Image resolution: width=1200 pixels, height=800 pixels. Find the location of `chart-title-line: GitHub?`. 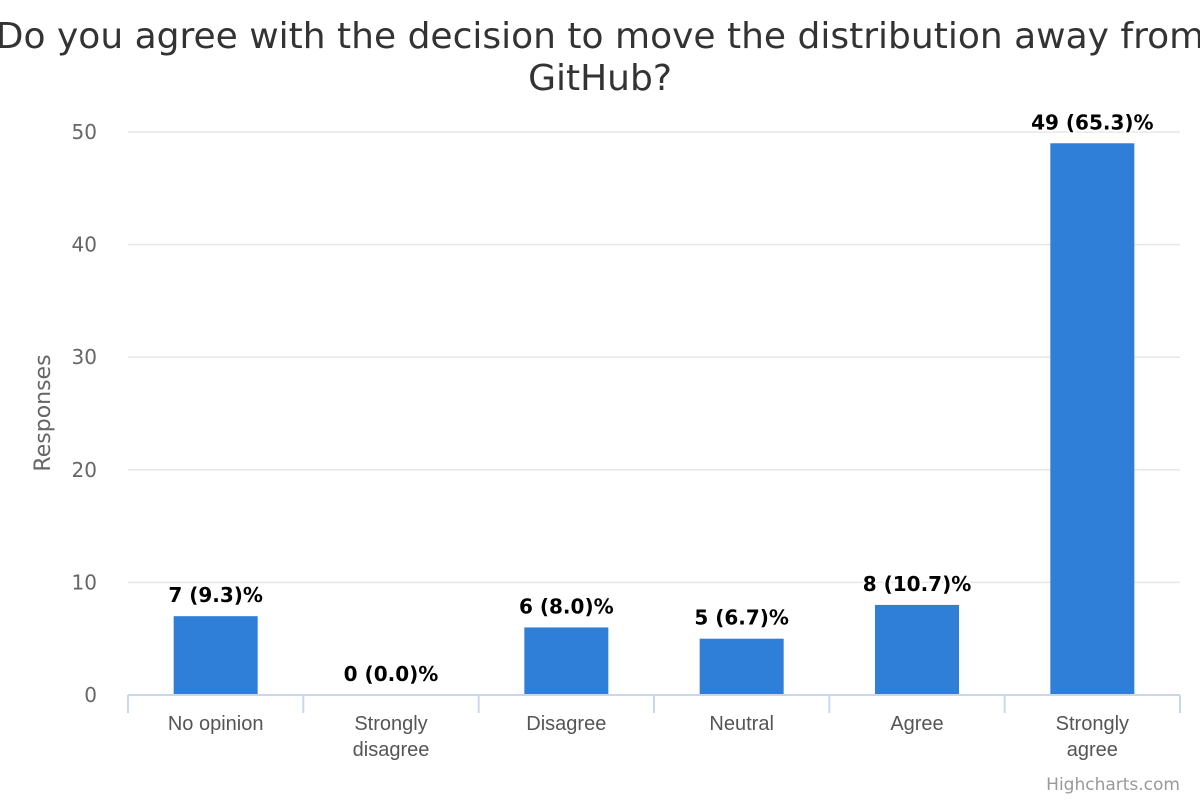

chart-title-line: GitHub? is located at coordinates (600, 78).